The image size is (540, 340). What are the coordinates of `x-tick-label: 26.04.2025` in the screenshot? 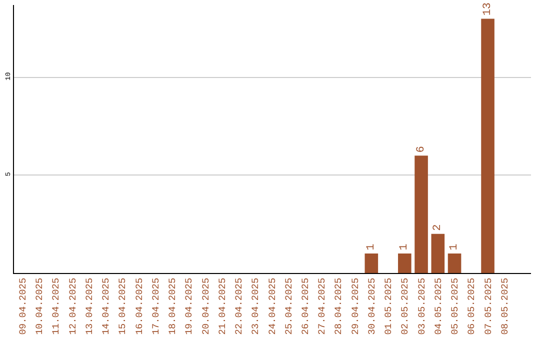 It's located at (306, 306).